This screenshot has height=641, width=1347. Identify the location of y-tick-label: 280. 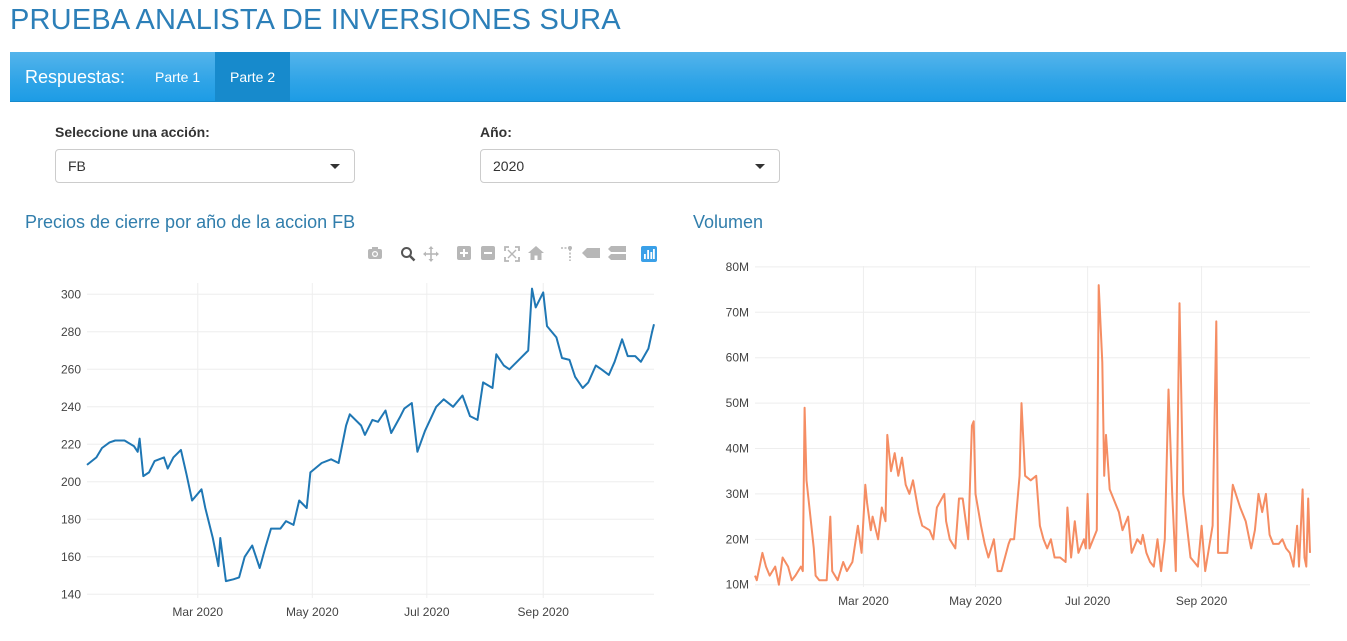
(71, 332).